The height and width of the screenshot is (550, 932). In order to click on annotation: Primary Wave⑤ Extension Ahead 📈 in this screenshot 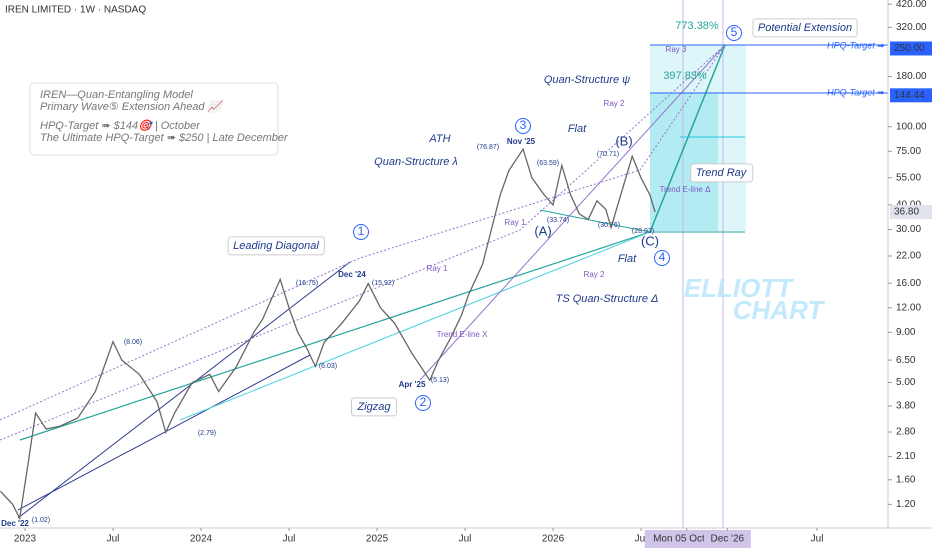, I will do `click(132, 106)`.